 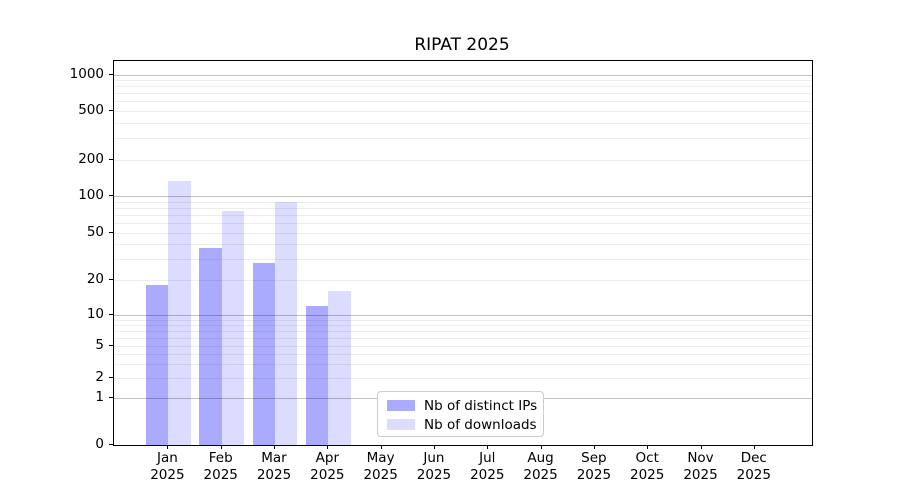 What do you see at coordinates (274, 466) in the screenshot?
I see `x-tick-label-mar: Mar 2025` at bounding box center [274, 466].